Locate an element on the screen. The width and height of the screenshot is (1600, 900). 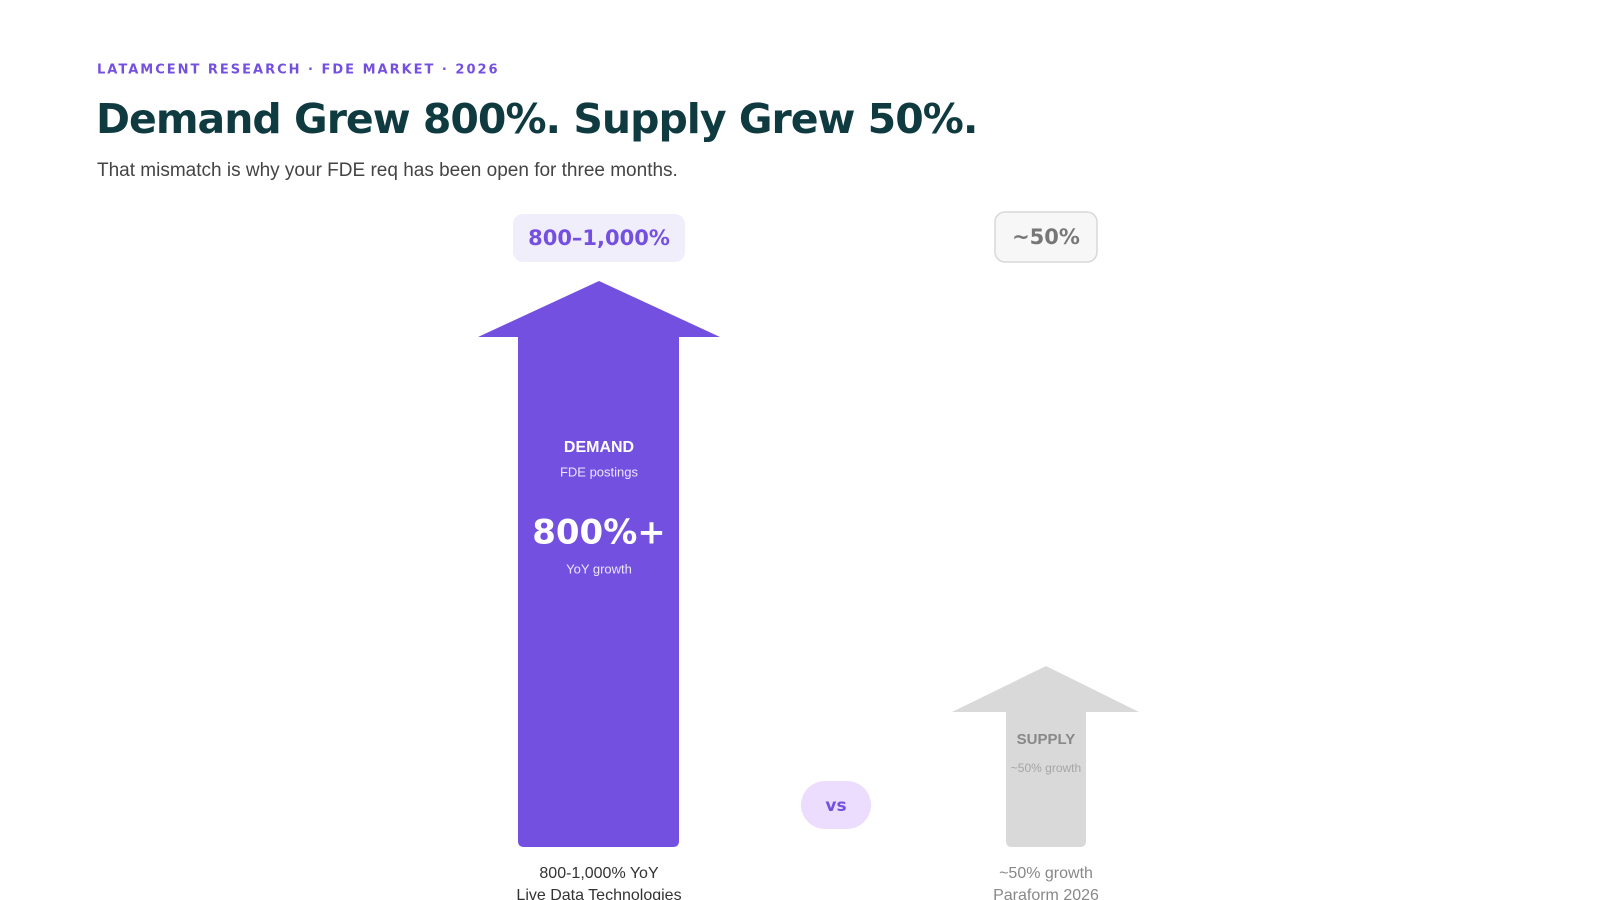
demand-badge: 800–1,000% is located at coordinates (599, 238).